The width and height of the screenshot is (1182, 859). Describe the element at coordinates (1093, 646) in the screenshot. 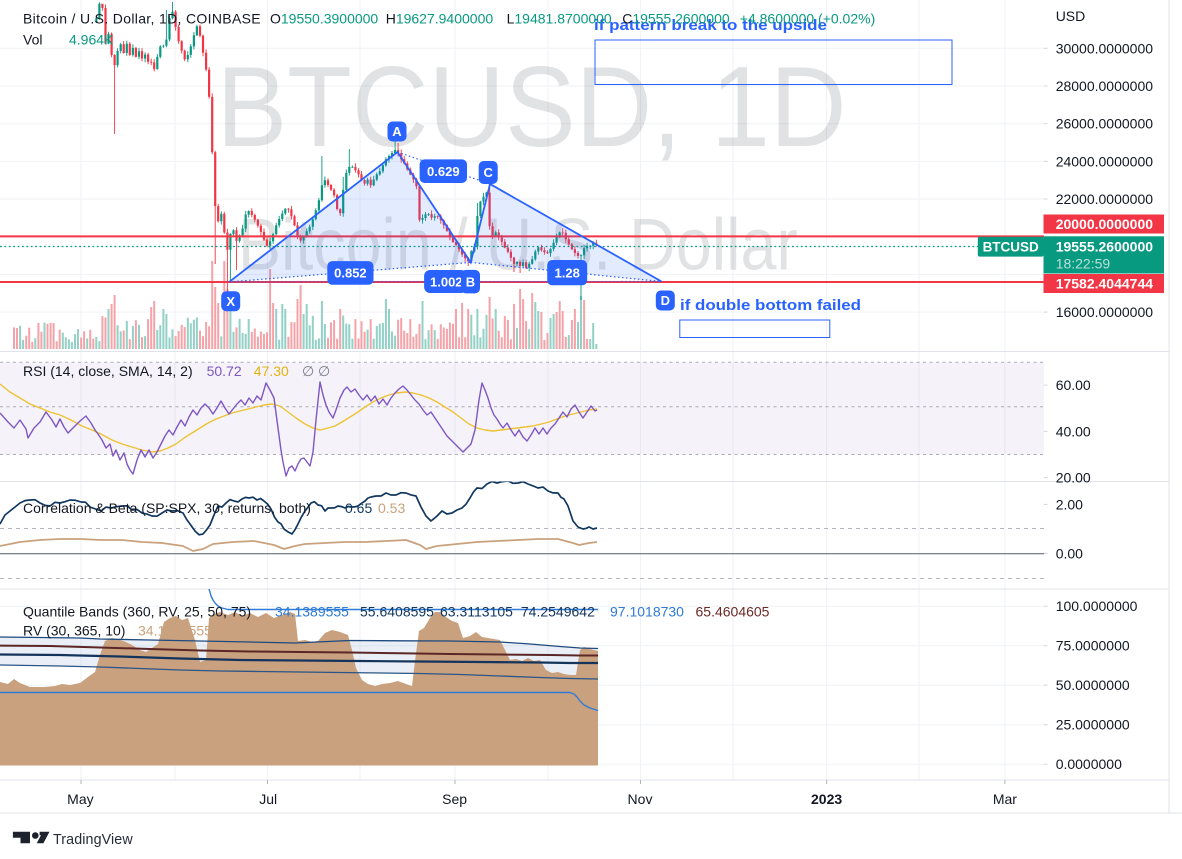

I see `svg-text: 75.0000000` at that location.